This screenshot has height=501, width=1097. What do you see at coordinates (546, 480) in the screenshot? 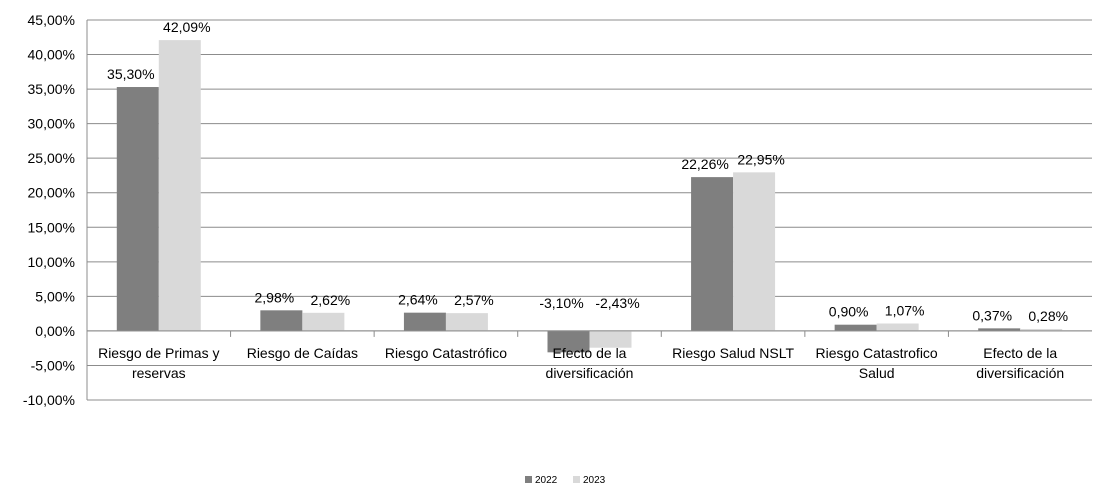
I see `legend-label: 2022` at bounding box center [546, 480].